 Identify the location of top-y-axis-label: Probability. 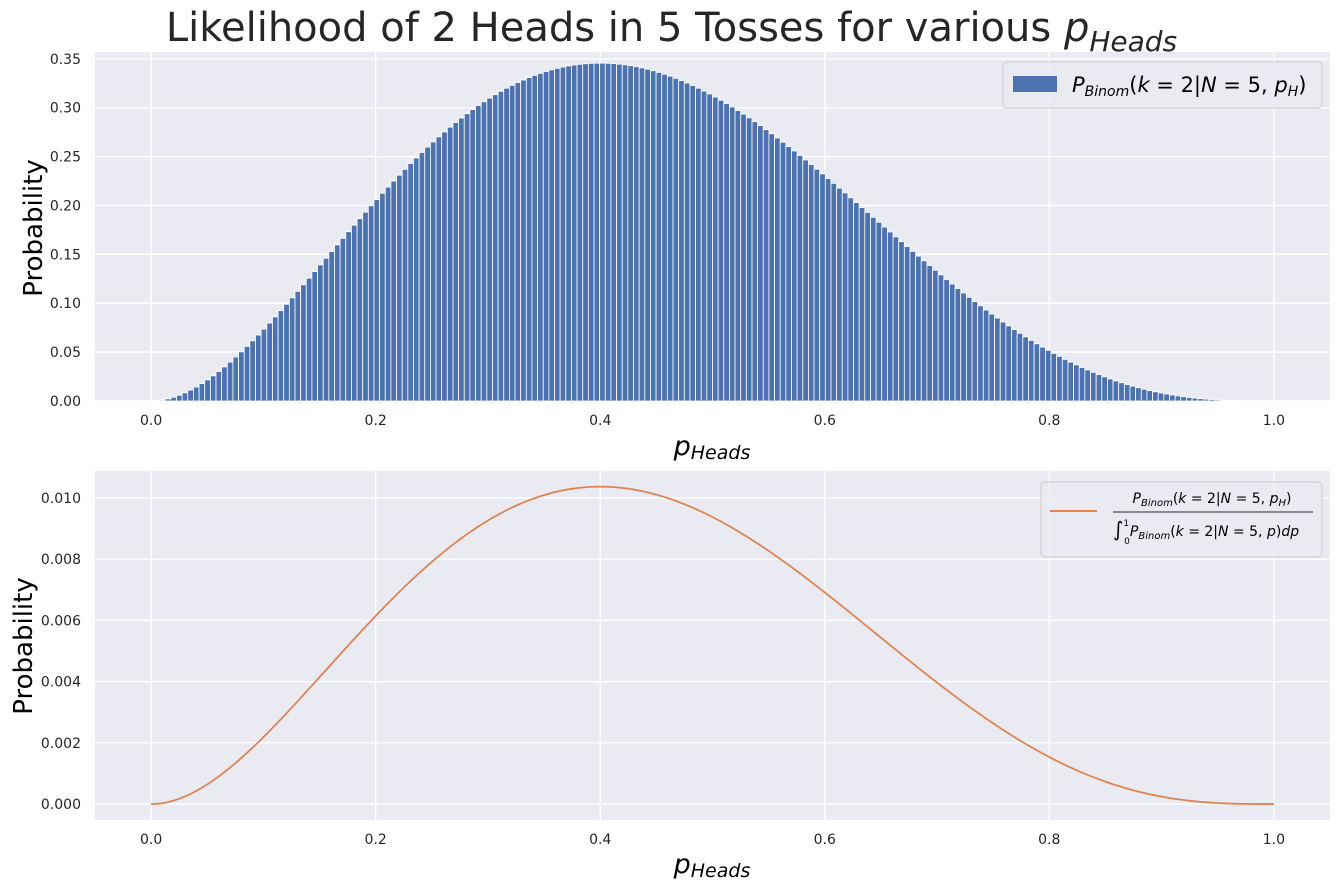
(34, 227).